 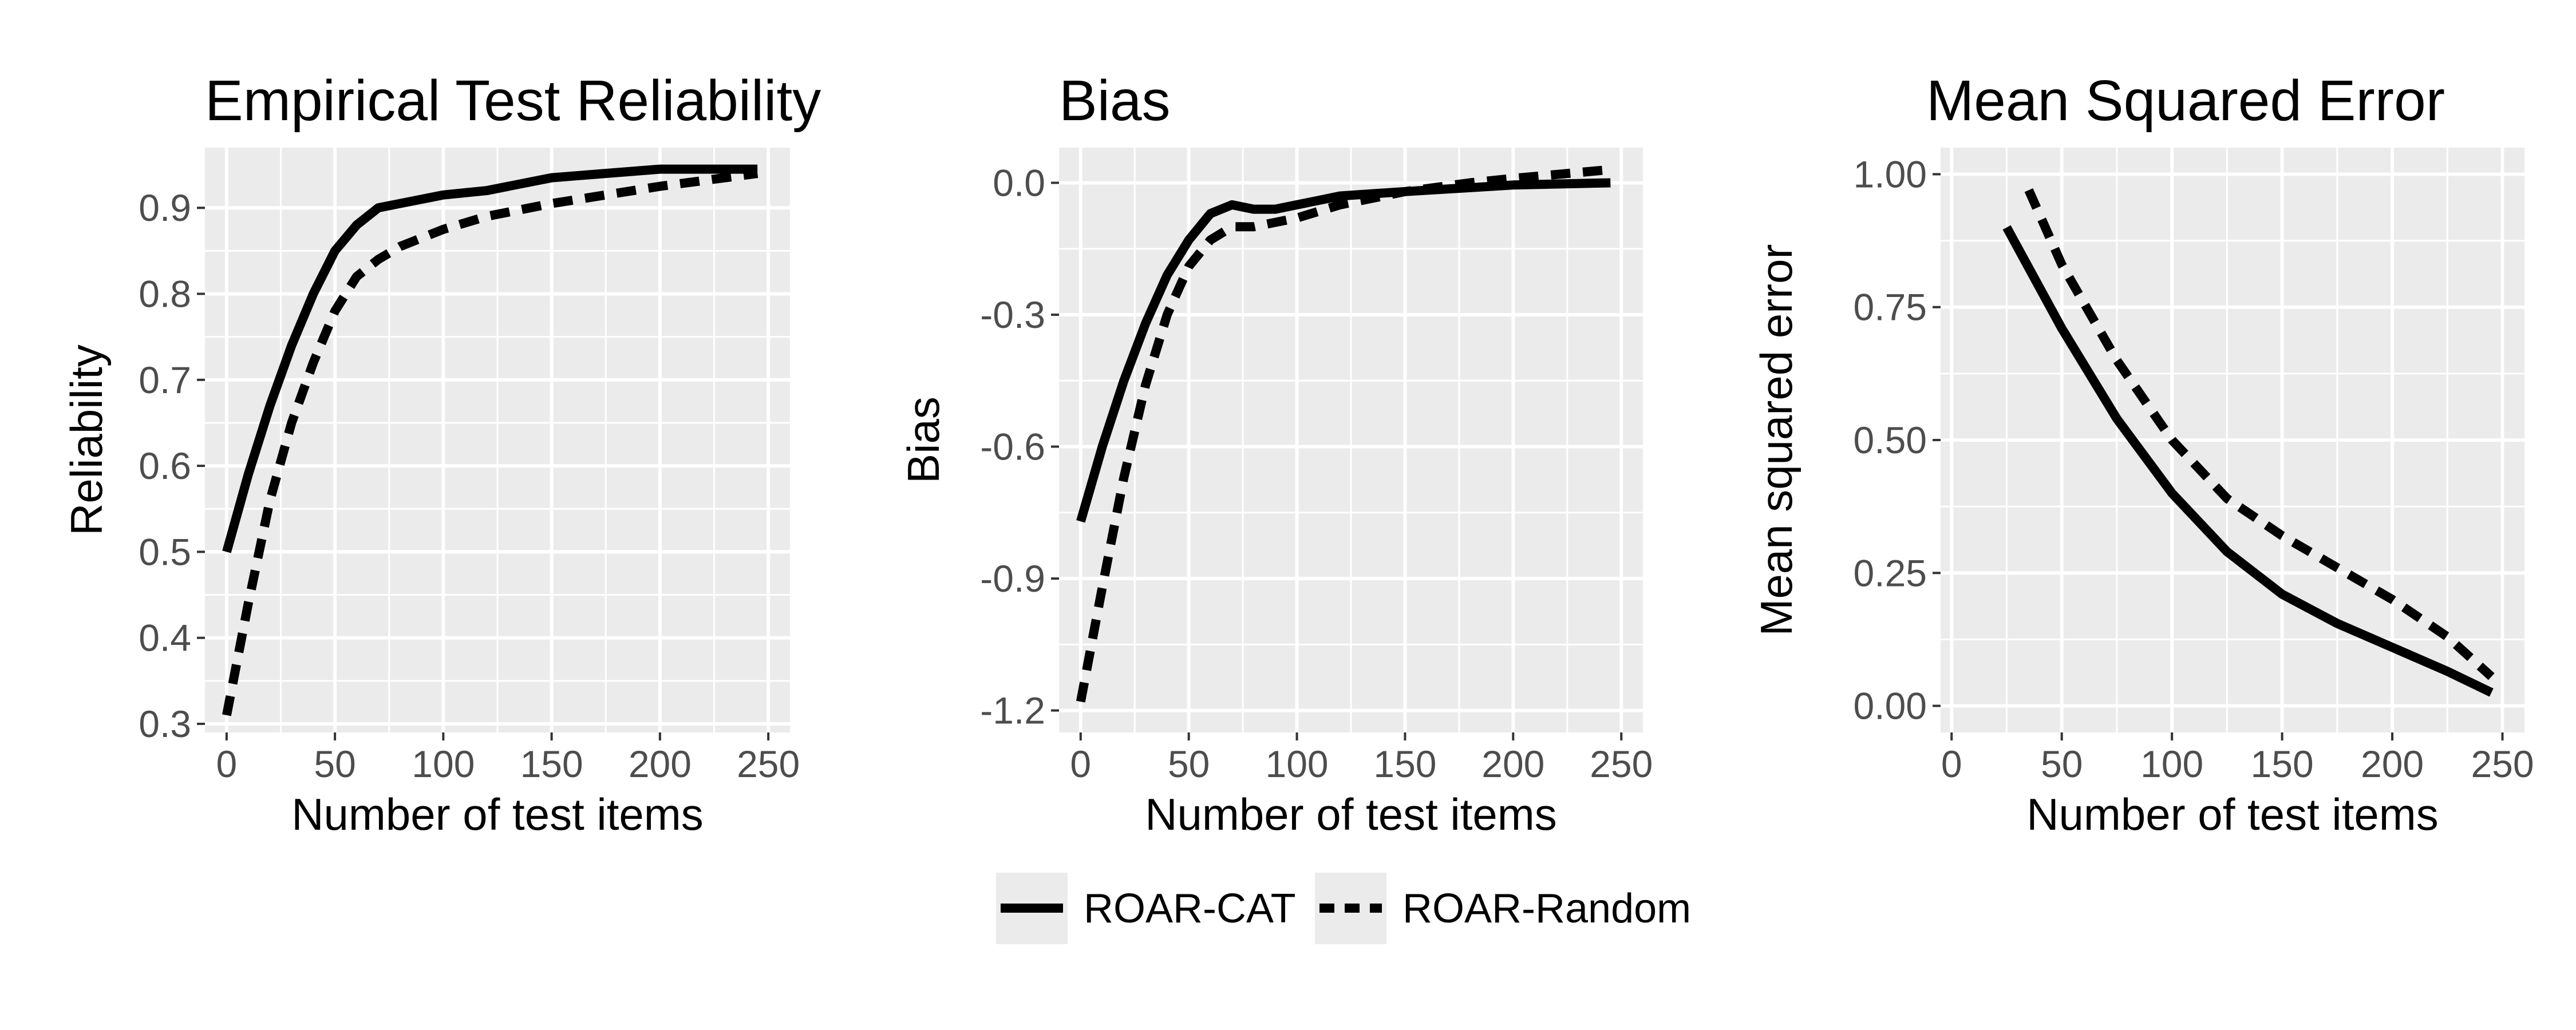 I want to click on y-tick-label: 0.25, so click(x=1890, y=573).